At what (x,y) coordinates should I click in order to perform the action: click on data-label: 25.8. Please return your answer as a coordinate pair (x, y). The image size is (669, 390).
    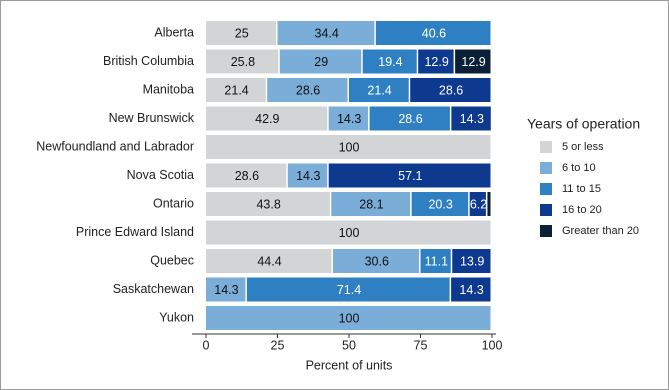
    Looking at the image, I should click on (243, 62).